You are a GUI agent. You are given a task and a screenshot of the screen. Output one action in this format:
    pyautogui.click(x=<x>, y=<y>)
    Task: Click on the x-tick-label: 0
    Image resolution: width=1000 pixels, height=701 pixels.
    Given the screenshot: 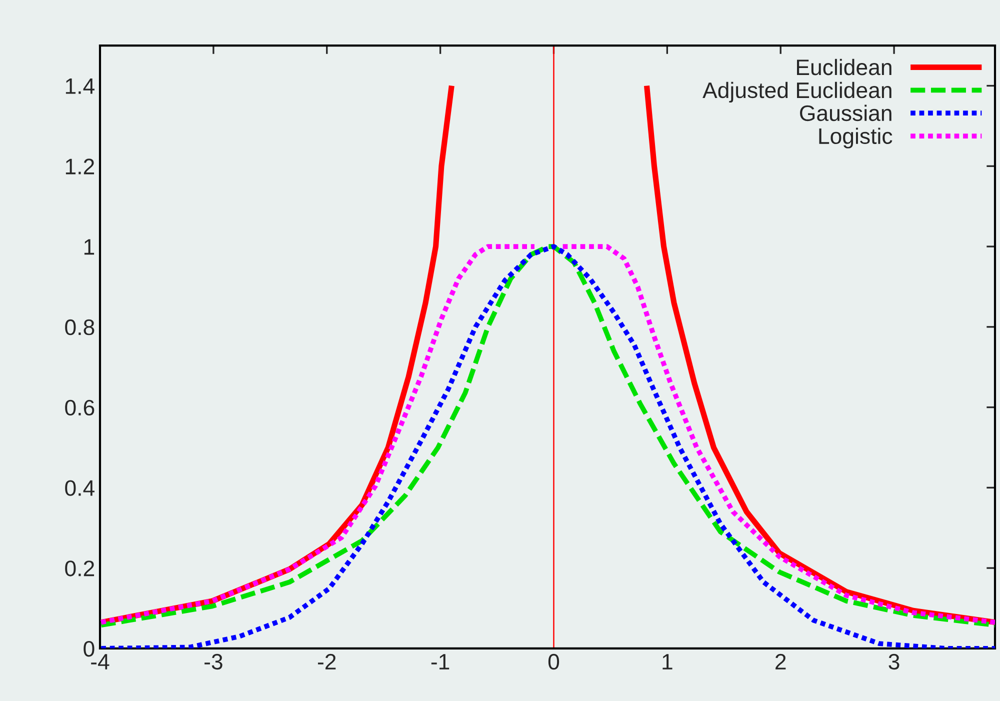 What is the action you would take?
    pyautogui.click(x=554, y=662)
    